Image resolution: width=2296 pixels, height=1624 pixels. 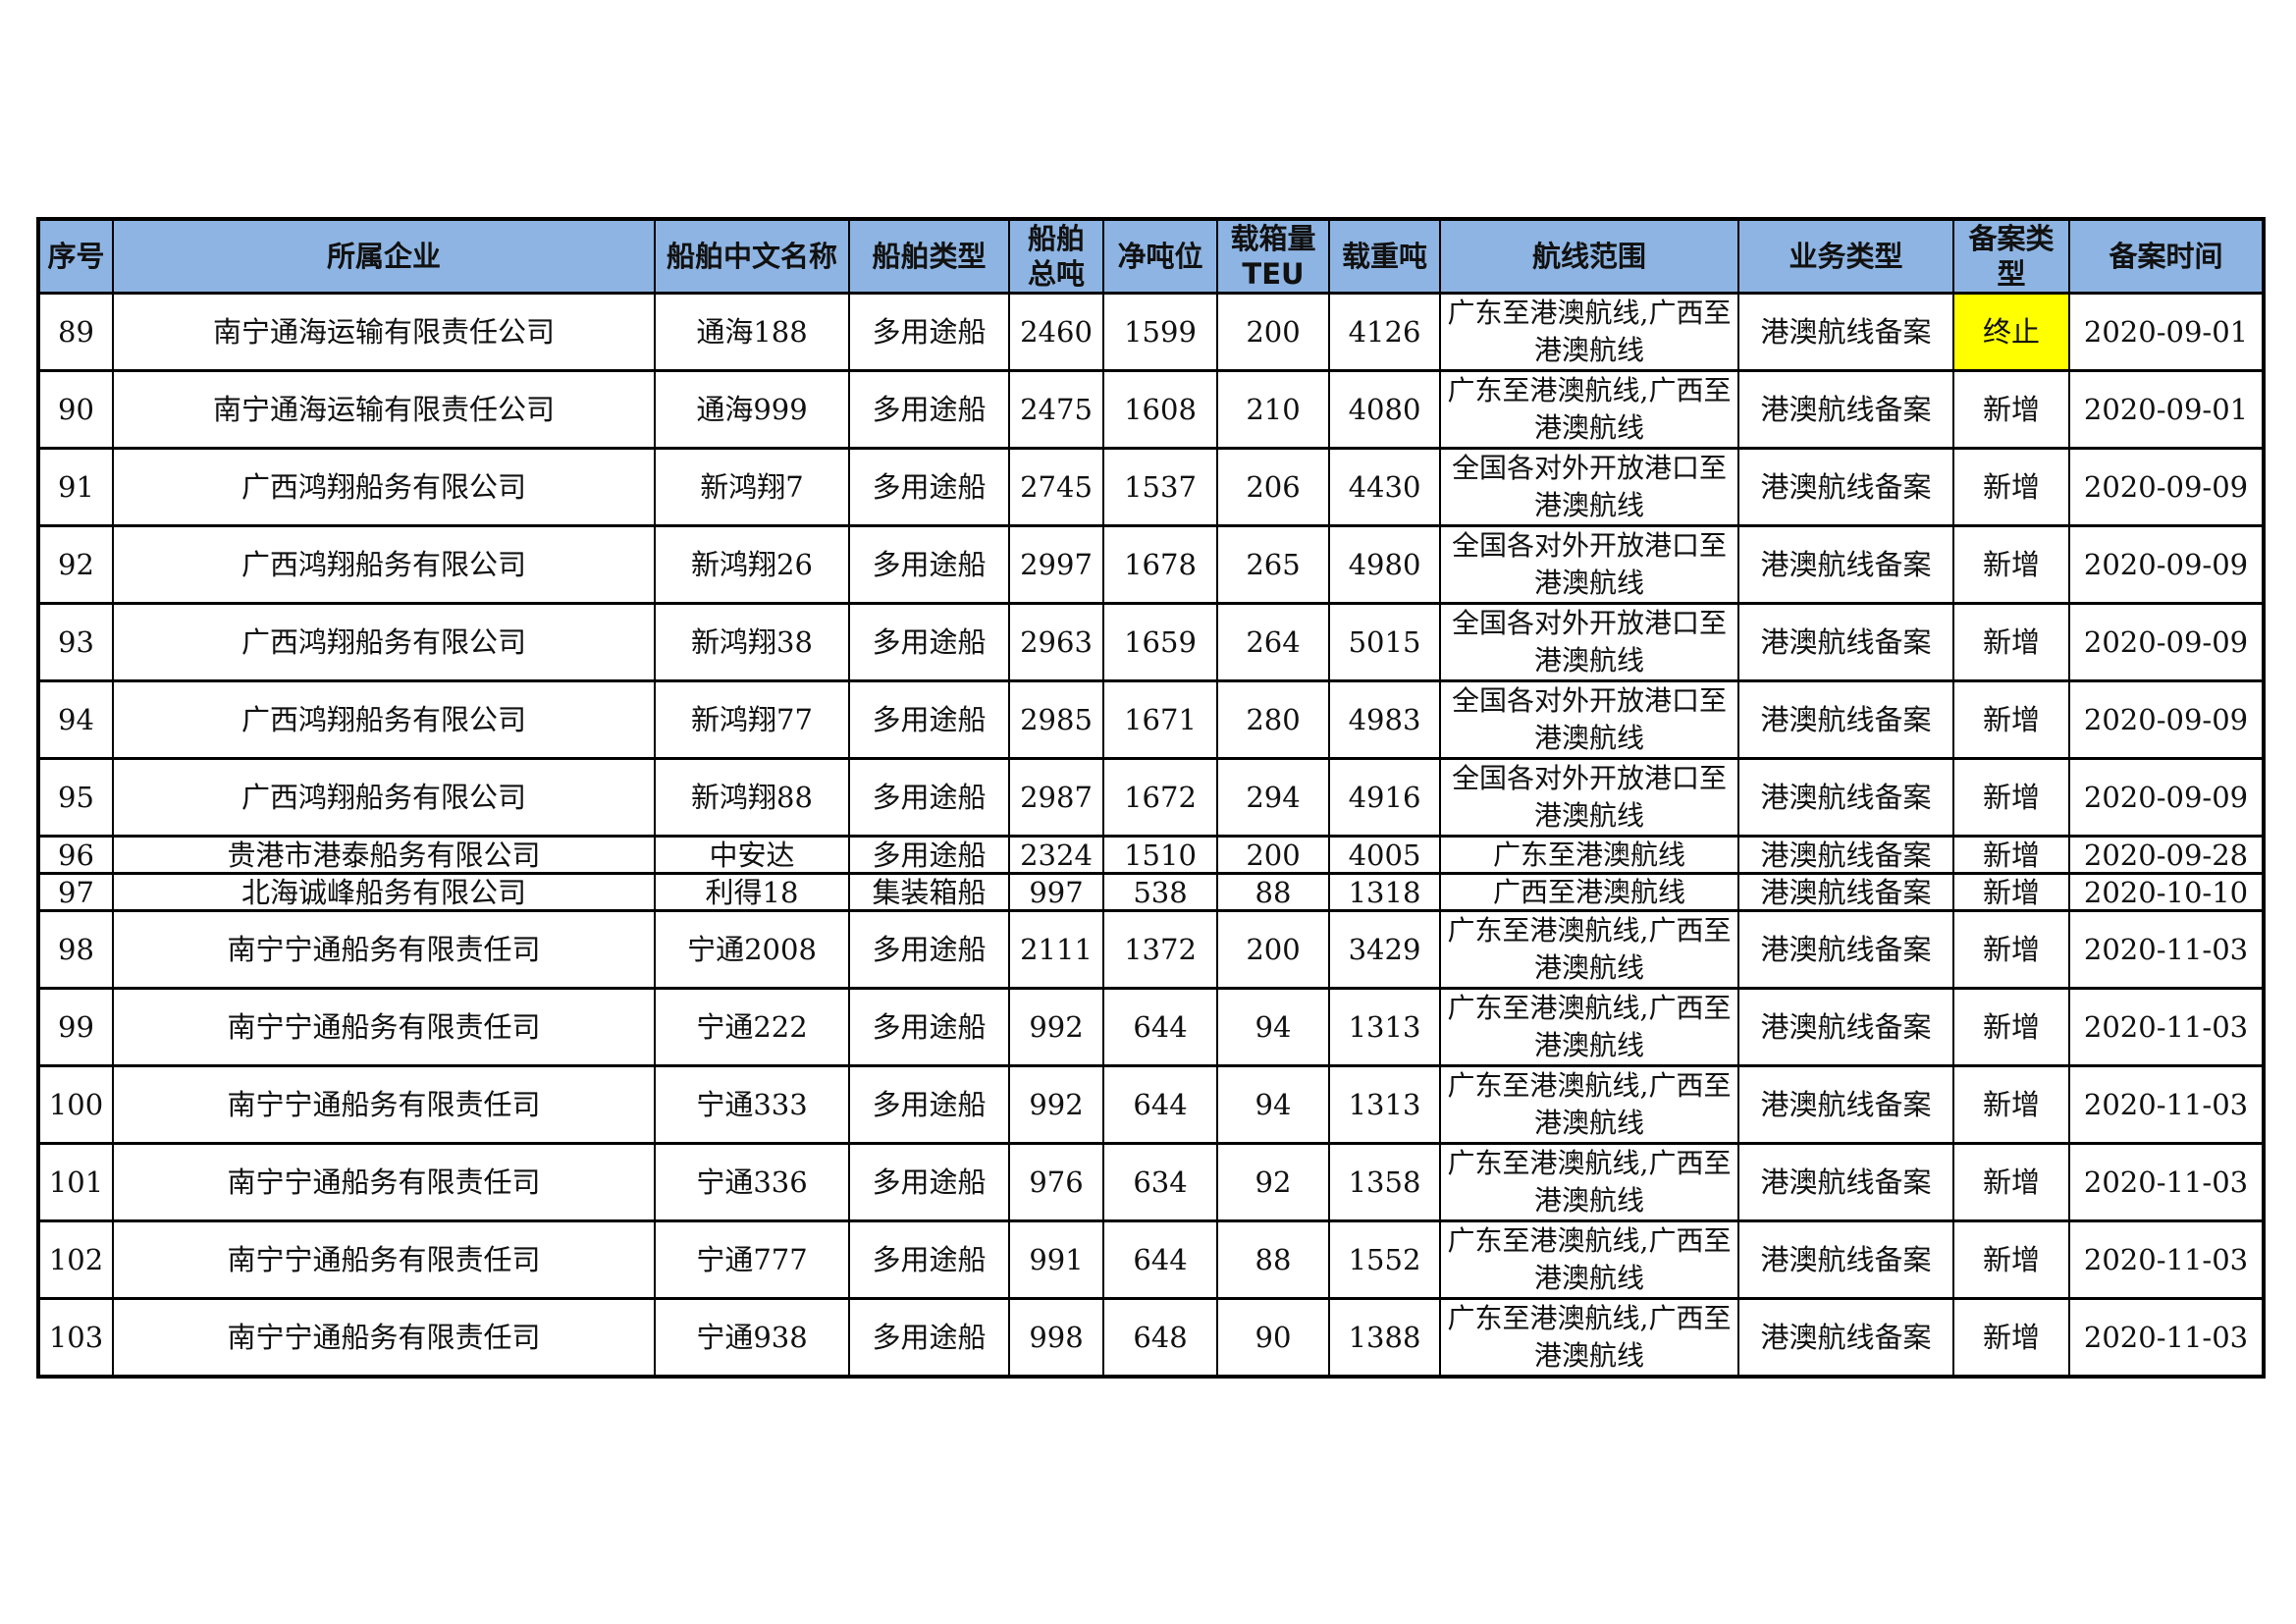 I want to click on cell-gross: 2460, so click(x=1056, y=332).